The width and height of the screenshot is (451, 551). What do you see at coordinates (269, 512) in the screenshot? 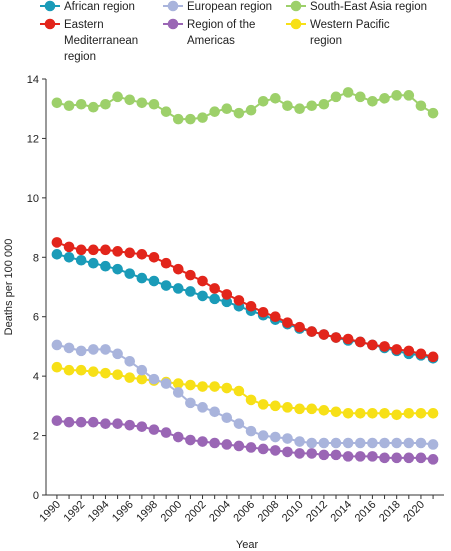
I see `x-tick-label: 2008` at bounding box center [269, 512].